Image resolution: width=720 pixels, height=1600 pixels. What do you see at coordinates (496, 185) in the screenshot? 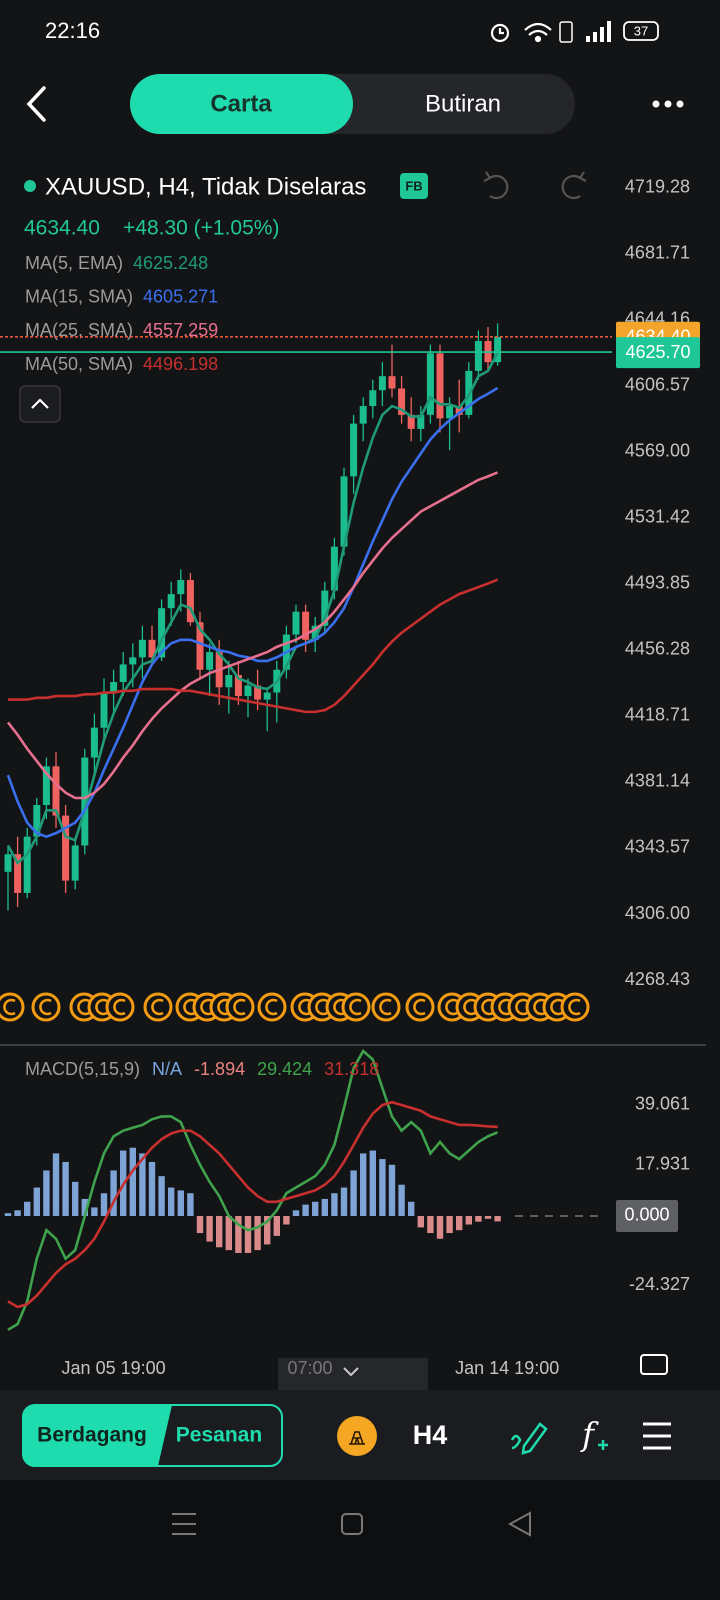
I see `undo-button` at bounding box center [496, 185].